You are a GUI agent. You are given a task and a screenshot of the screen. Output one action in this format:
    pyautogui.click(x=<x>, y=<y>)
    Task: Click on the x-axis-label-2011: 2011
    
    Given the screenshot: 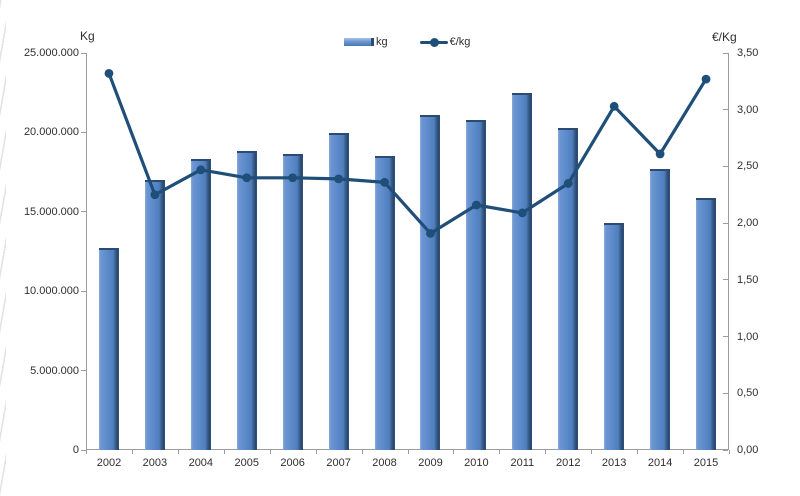 What is the action you would take?
    pyautogui.click(x=522, y=463)
    